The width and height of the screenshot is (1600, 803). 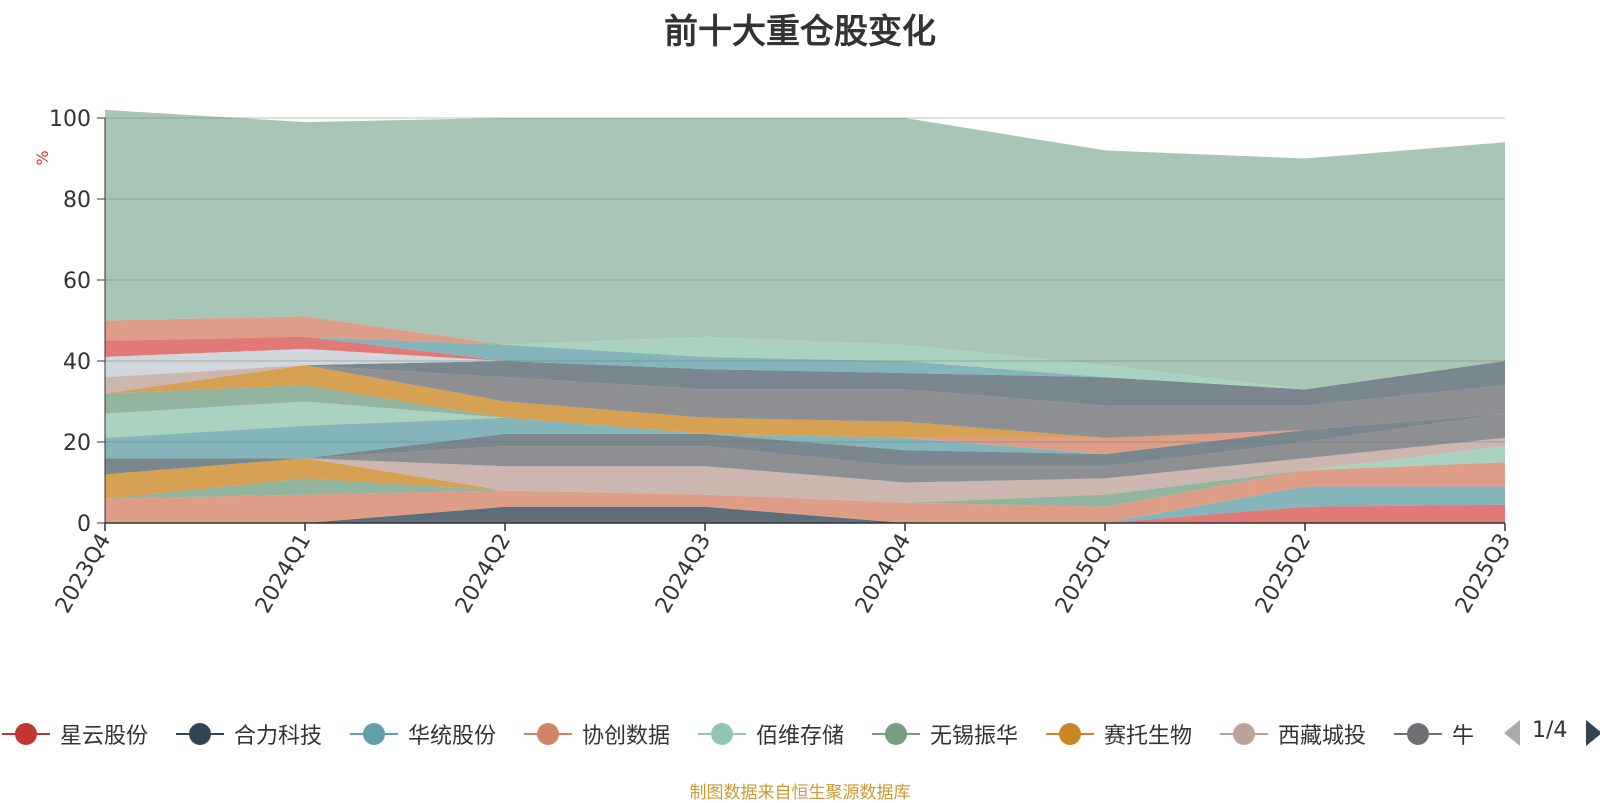 What do you see at coordinates (1550, 730) in the screenshot?
I see `pager-page-text: 1/4` at bounding box center [1550, 730].